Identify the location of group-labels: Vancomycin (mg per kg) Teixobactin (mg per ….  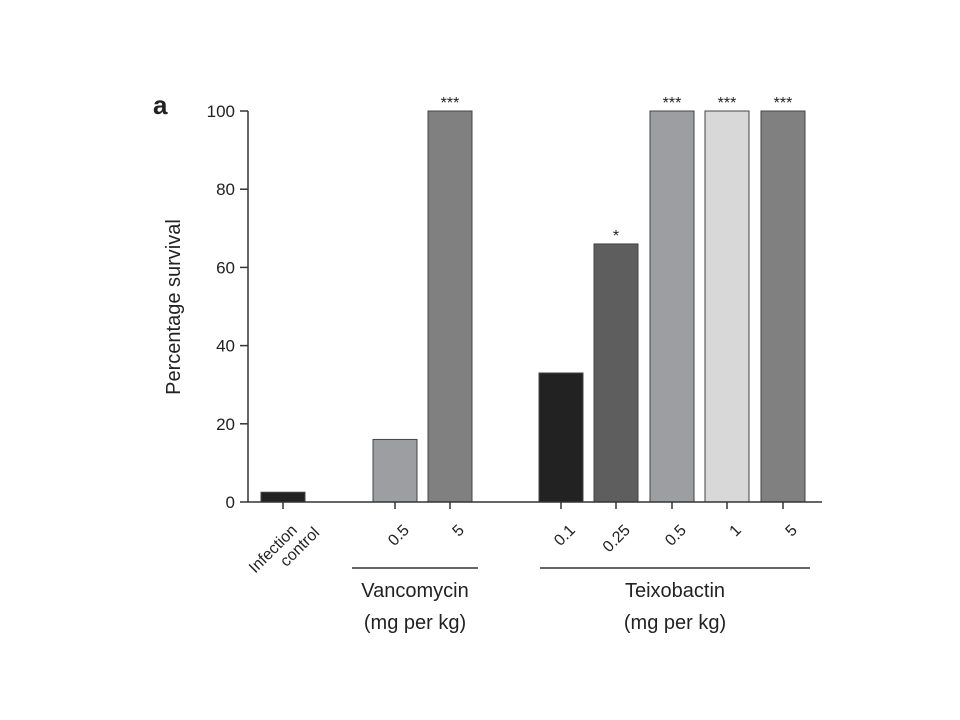
(581, 600).